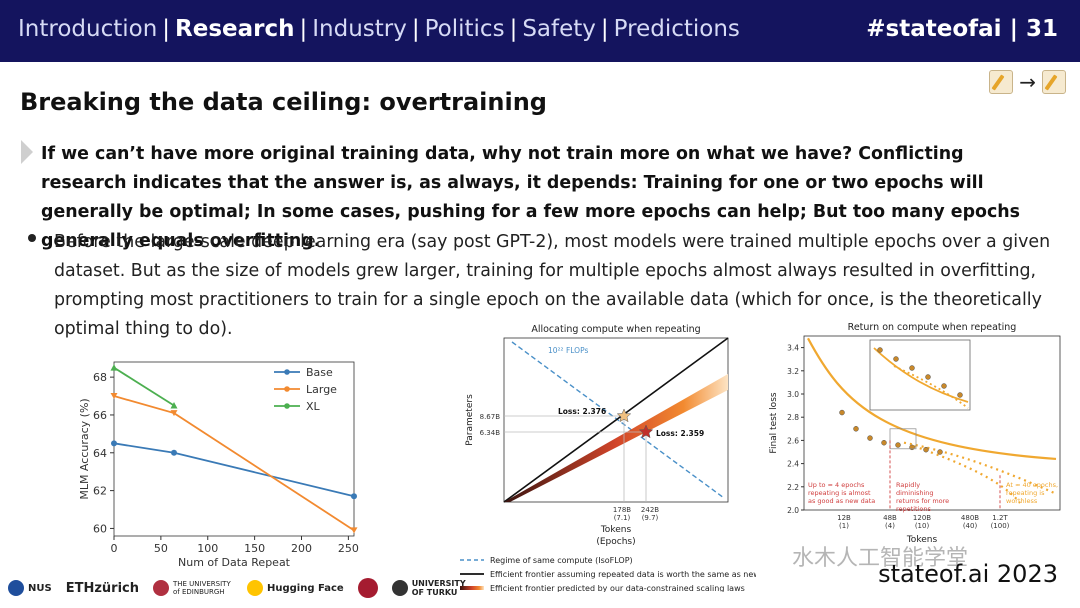 The height and width of the screenshot is (608, 1080). Describe the element at coordinates (561, 560) in the screenshot. I see `legend-label: Regime of same compute (IsoFLOP)` at that location.